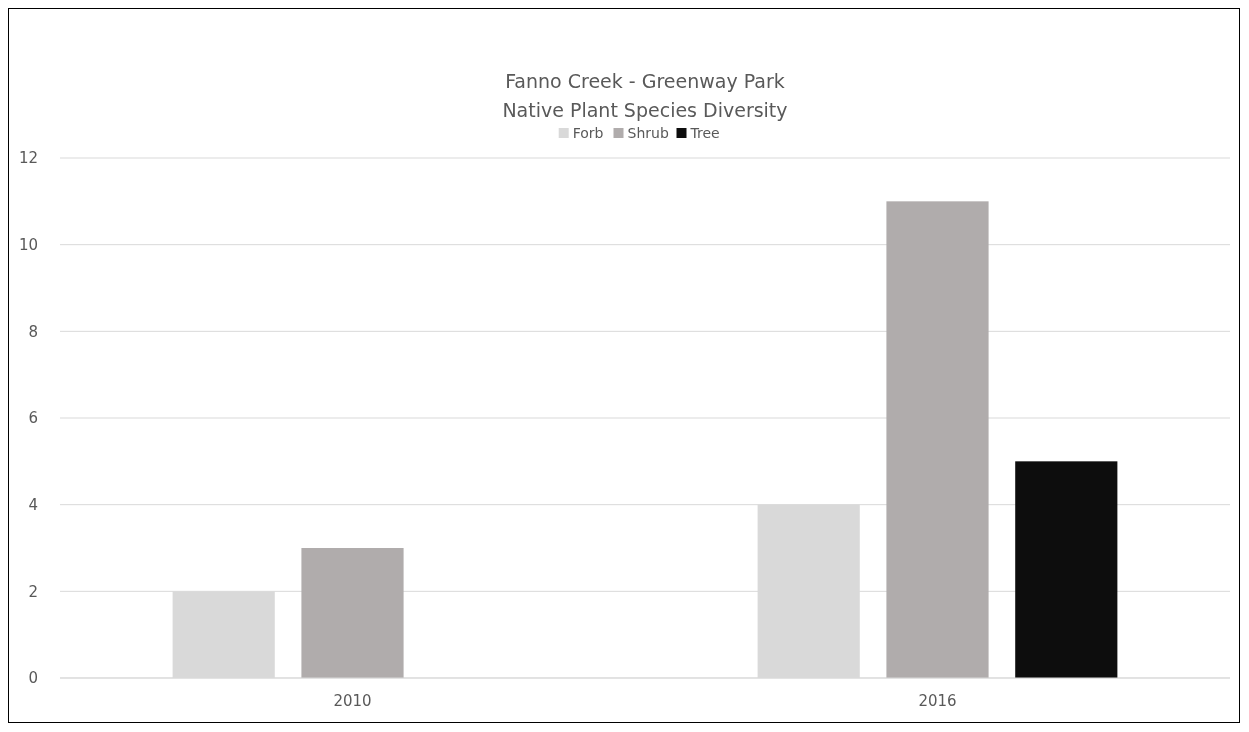 This screenshot has height=732, width=1249. Describe the element at coordinates (937, 701) in the screenshot. I see `x-tick-label: 2016` at that location.